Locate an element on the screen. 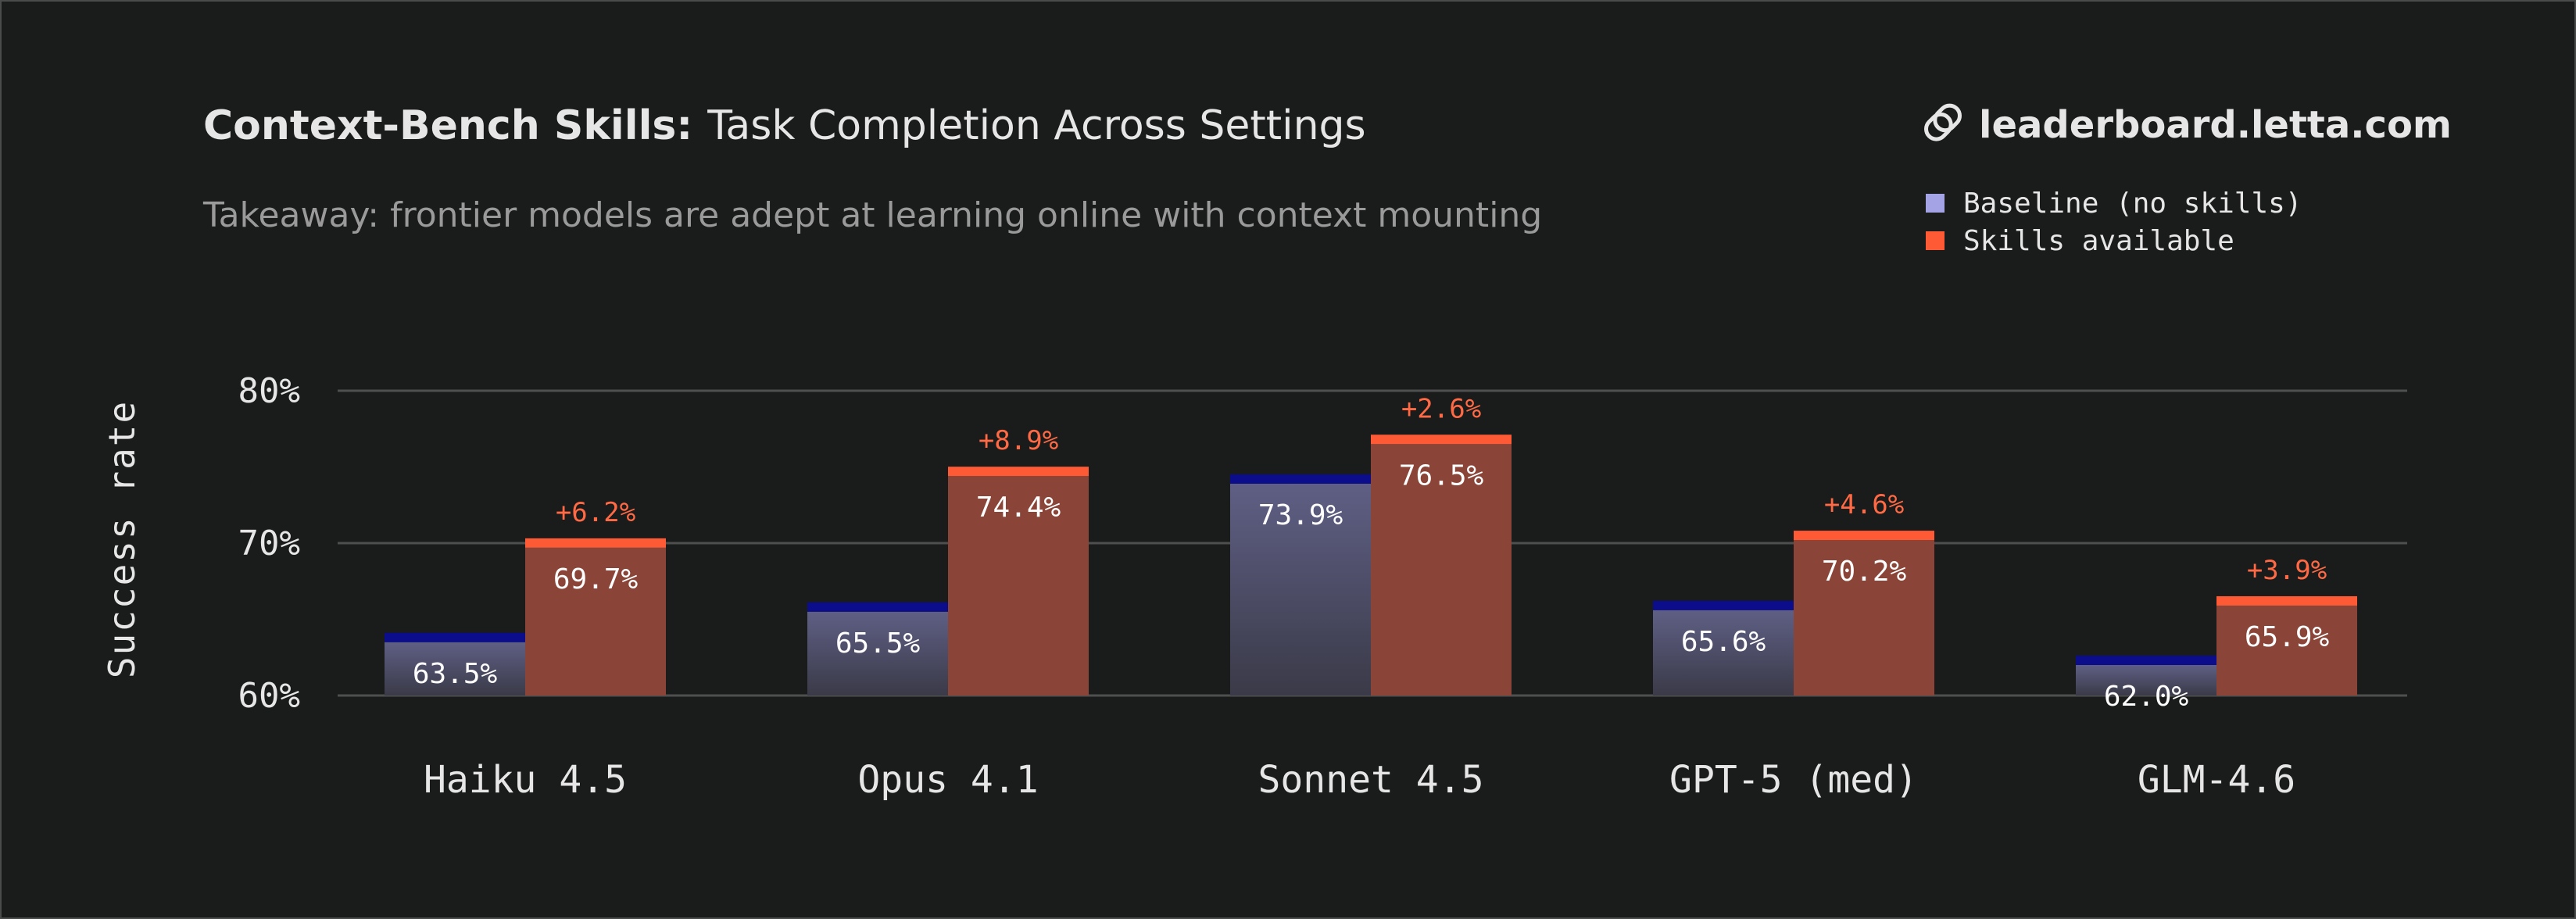  y-axis-label: Success rate is located at coordinates (122, 539).